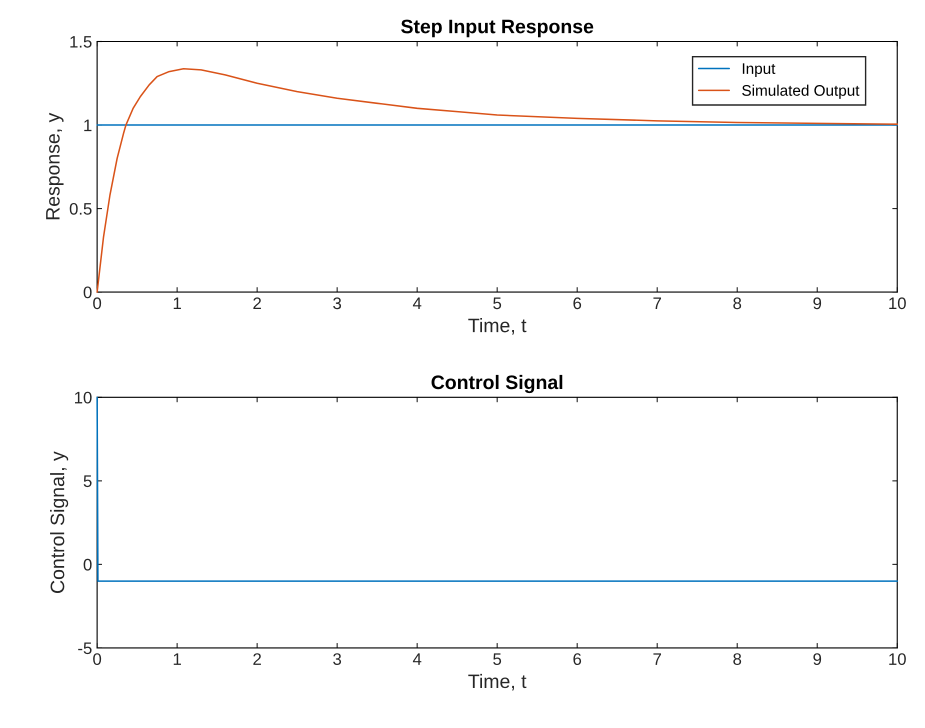 This screenshot has height=728, width=925. I want to click on legend-label: Input, so click(759, 70).